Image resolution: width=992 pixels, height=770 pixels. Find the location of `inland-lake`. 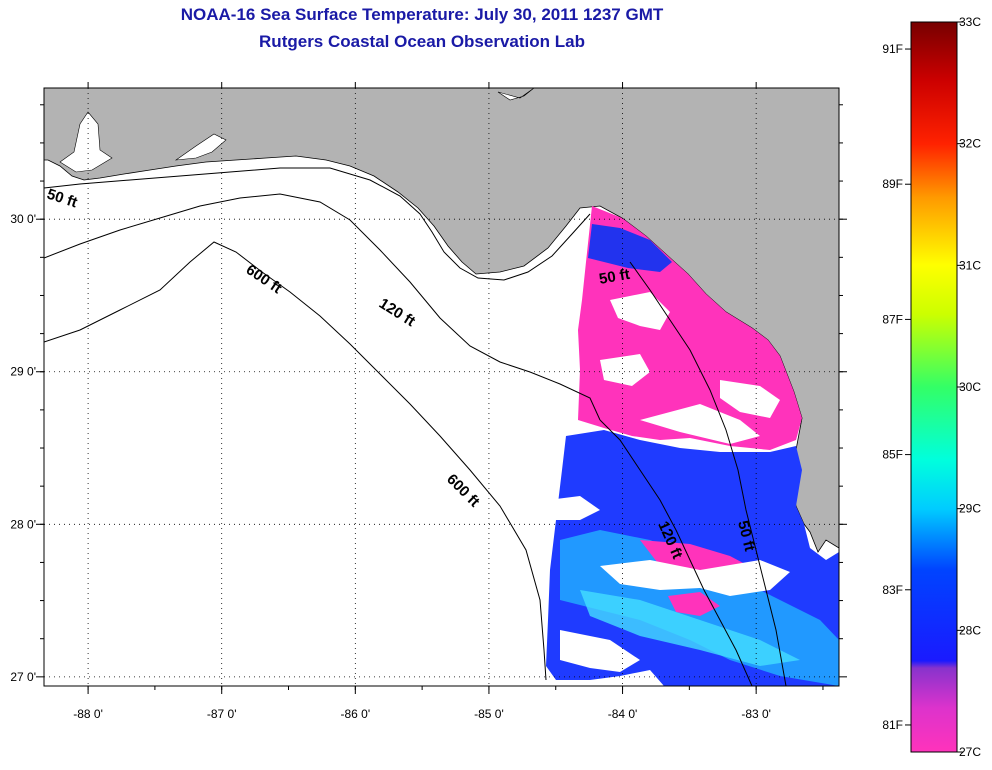

inland-lake is located at coordinates (516, 94).